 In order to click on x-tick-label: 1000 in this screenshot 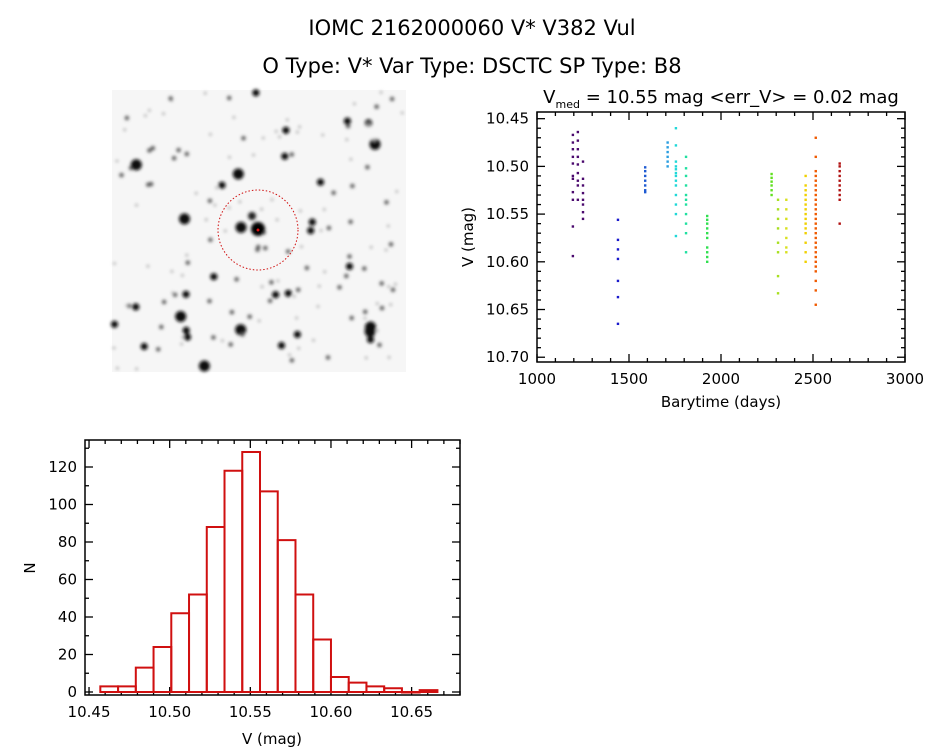, I will do `click(537, 379)`.